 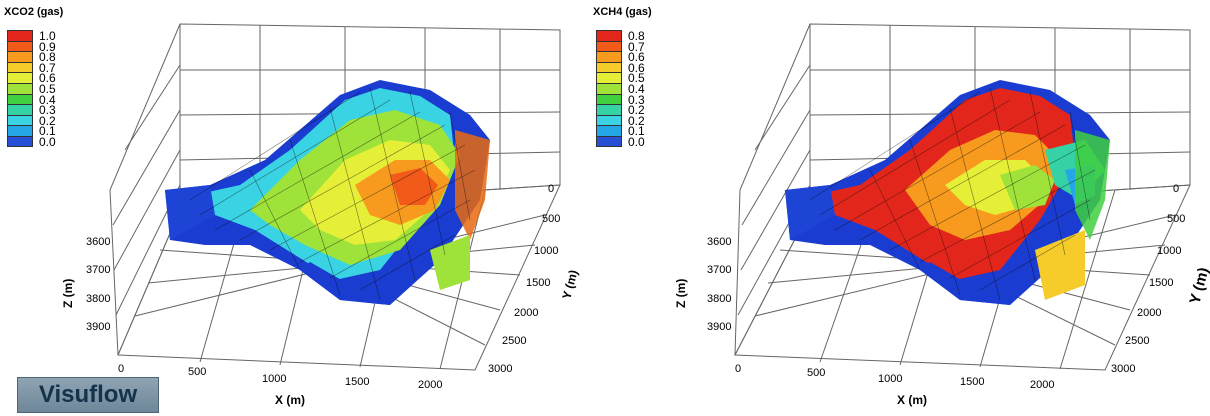 I want to click on visuflow-badge: Visuflow, so click(x=88, y=395).